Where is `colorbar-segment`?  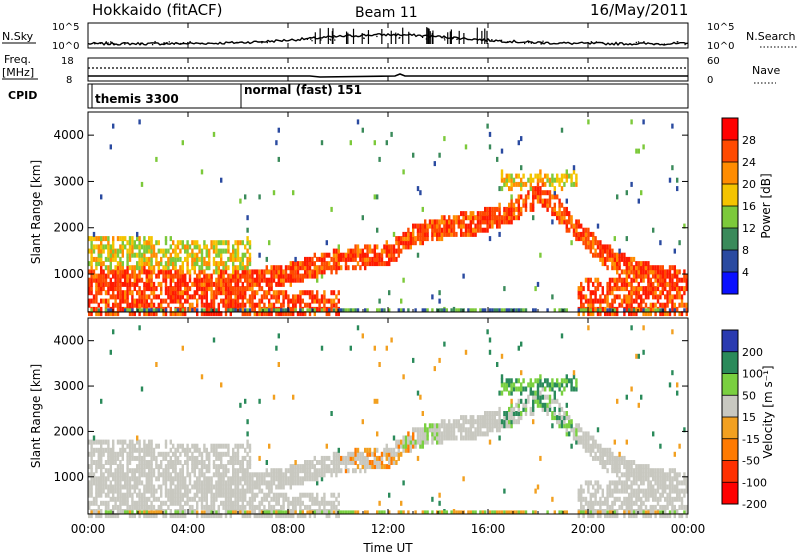
colorbar-segment is located at coordinates (730, 217).